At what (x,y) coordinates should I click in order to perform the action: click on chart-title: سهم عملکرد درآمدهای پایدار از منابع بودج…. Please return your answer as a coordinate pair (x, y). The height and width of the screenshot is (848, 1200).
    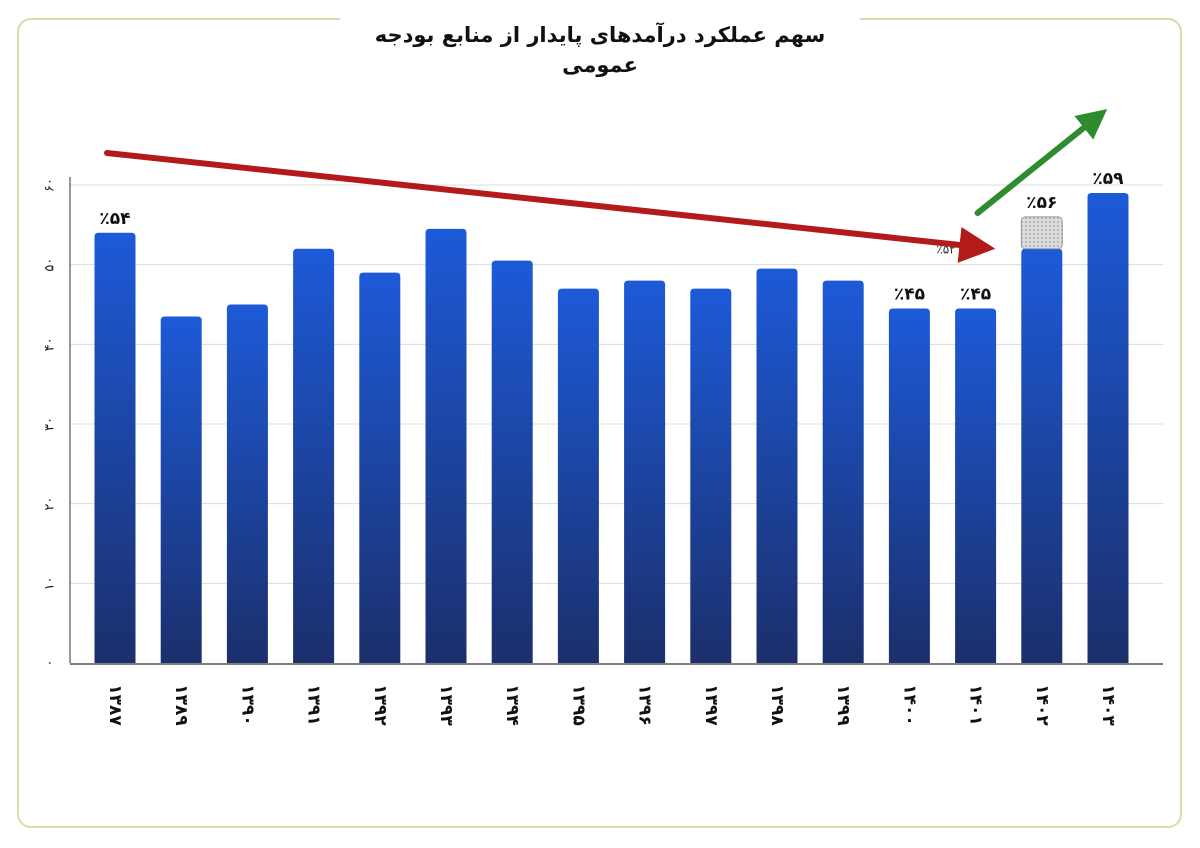
    Looking at the image, I should click on (600, 50).